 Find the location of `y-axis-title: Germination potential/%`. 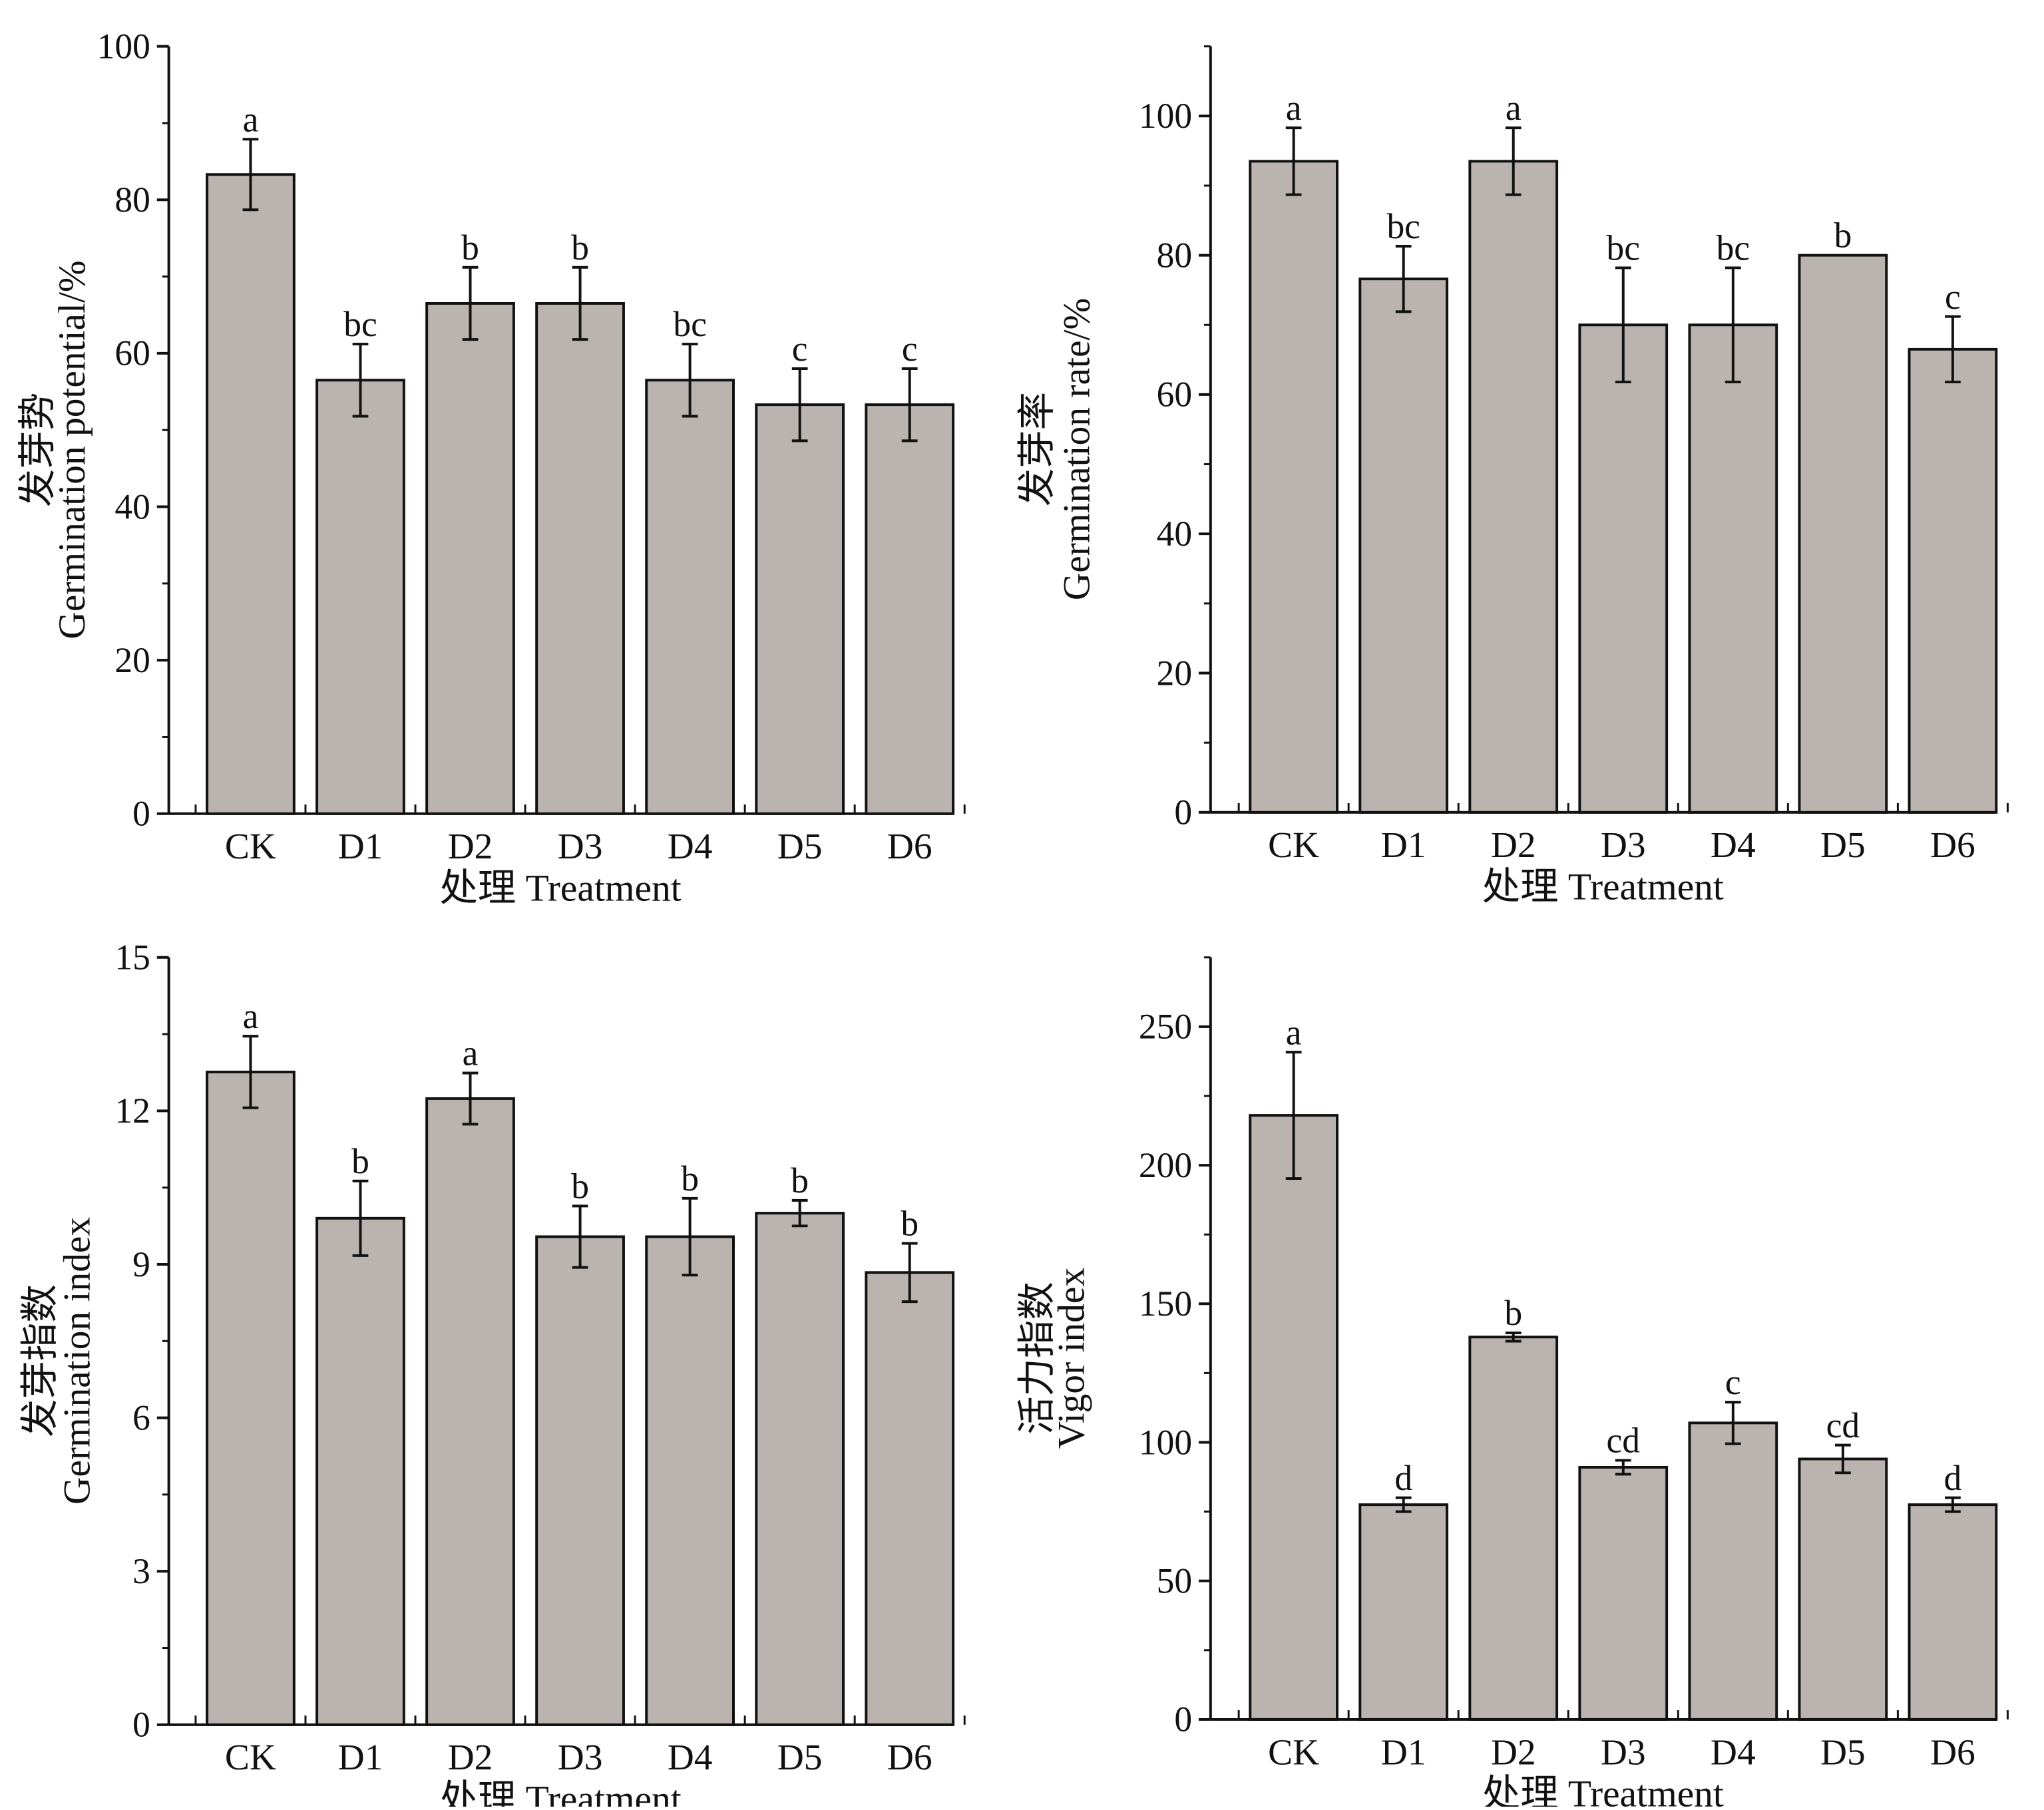

y-axis-title: Germination potential/% is located at coordinates (72, 449).